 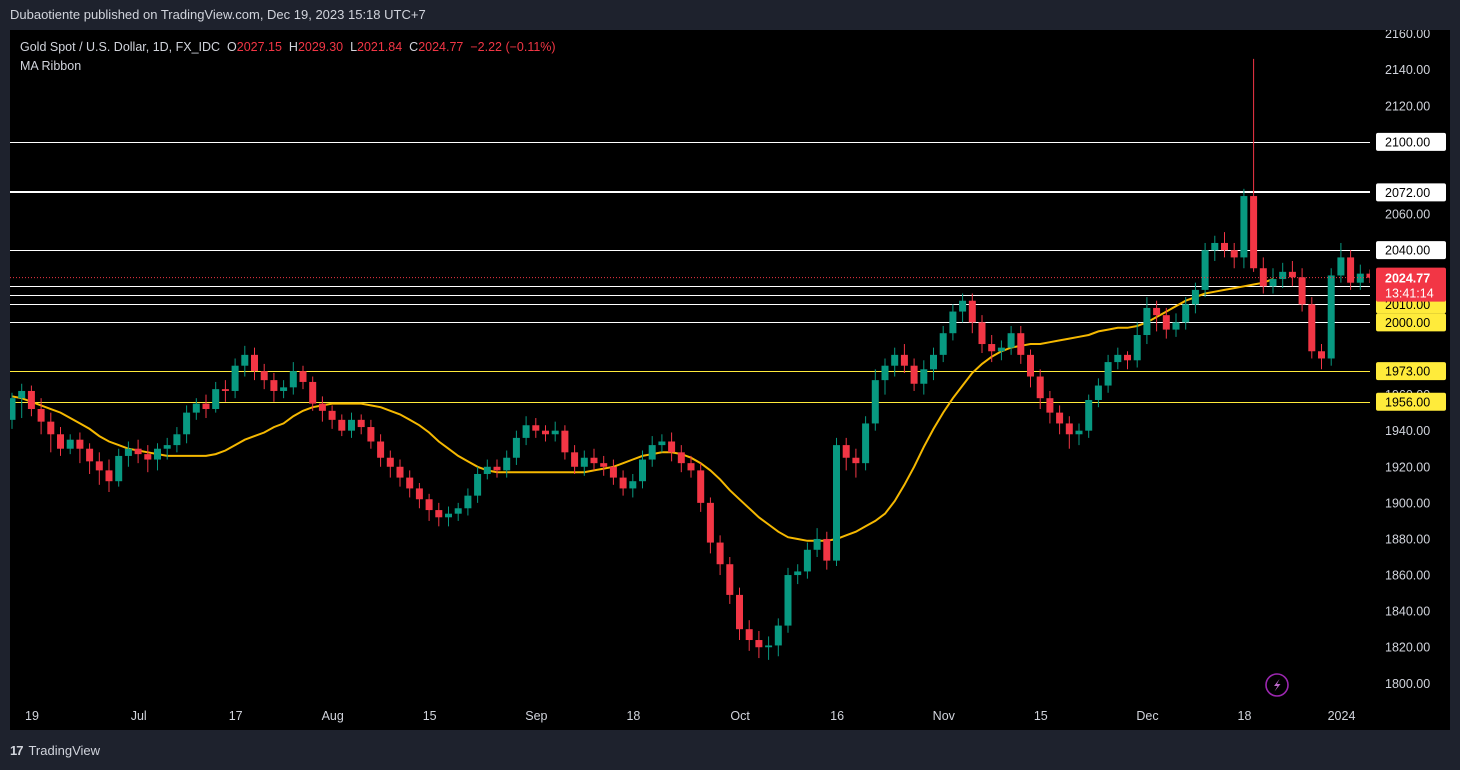 I want to click on tradingview-logo: 17 TradingView, so click(x=55, y=750).